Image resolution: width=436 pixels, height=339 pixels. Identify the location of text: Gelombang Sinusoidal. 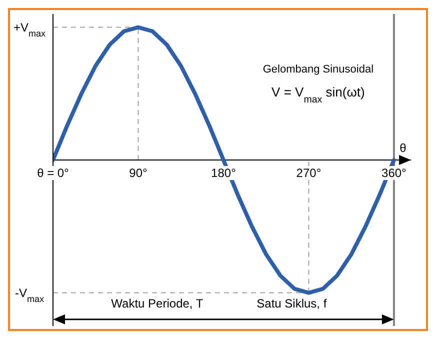
(318, 69).